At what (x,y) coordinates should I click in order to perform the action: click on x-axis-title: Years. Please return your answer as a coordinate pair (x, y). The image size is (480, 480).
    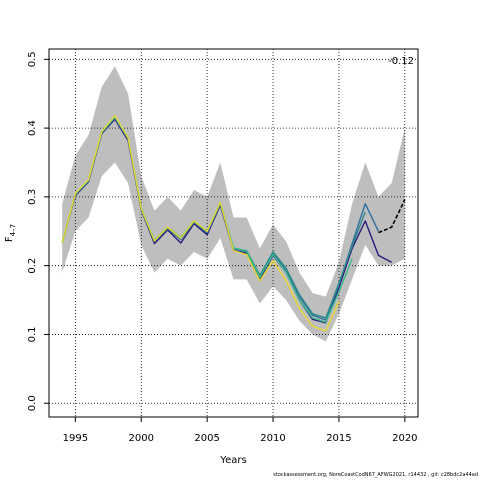
    Looking at the image, I should click on (232, 460).